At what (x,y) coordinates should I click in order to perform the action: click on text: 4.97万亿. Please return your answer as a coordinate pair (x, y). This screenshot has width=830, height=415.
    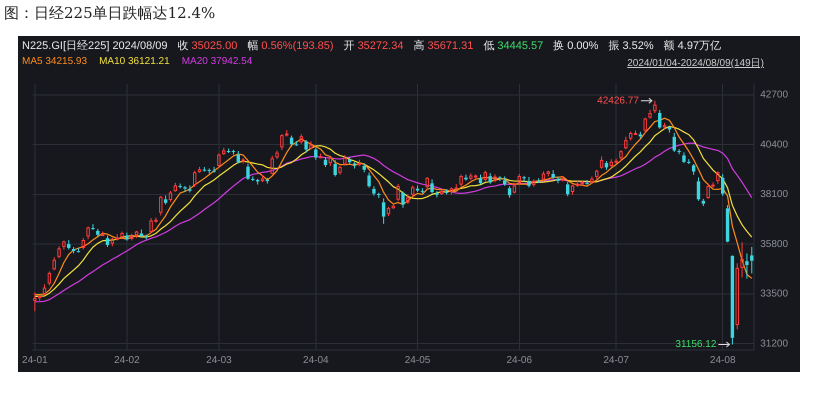
    Looking at the image, I should click on (700, 46).